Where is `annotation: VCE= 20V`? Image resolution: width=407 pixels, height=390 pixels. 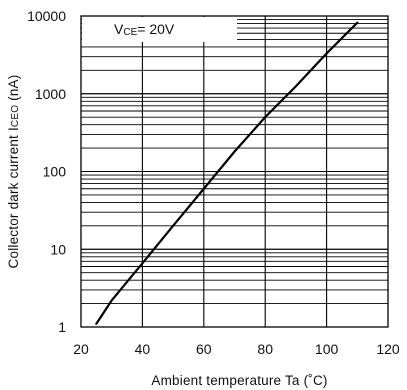
annotation: VCE= 20V is located at coordinates (159, 29).